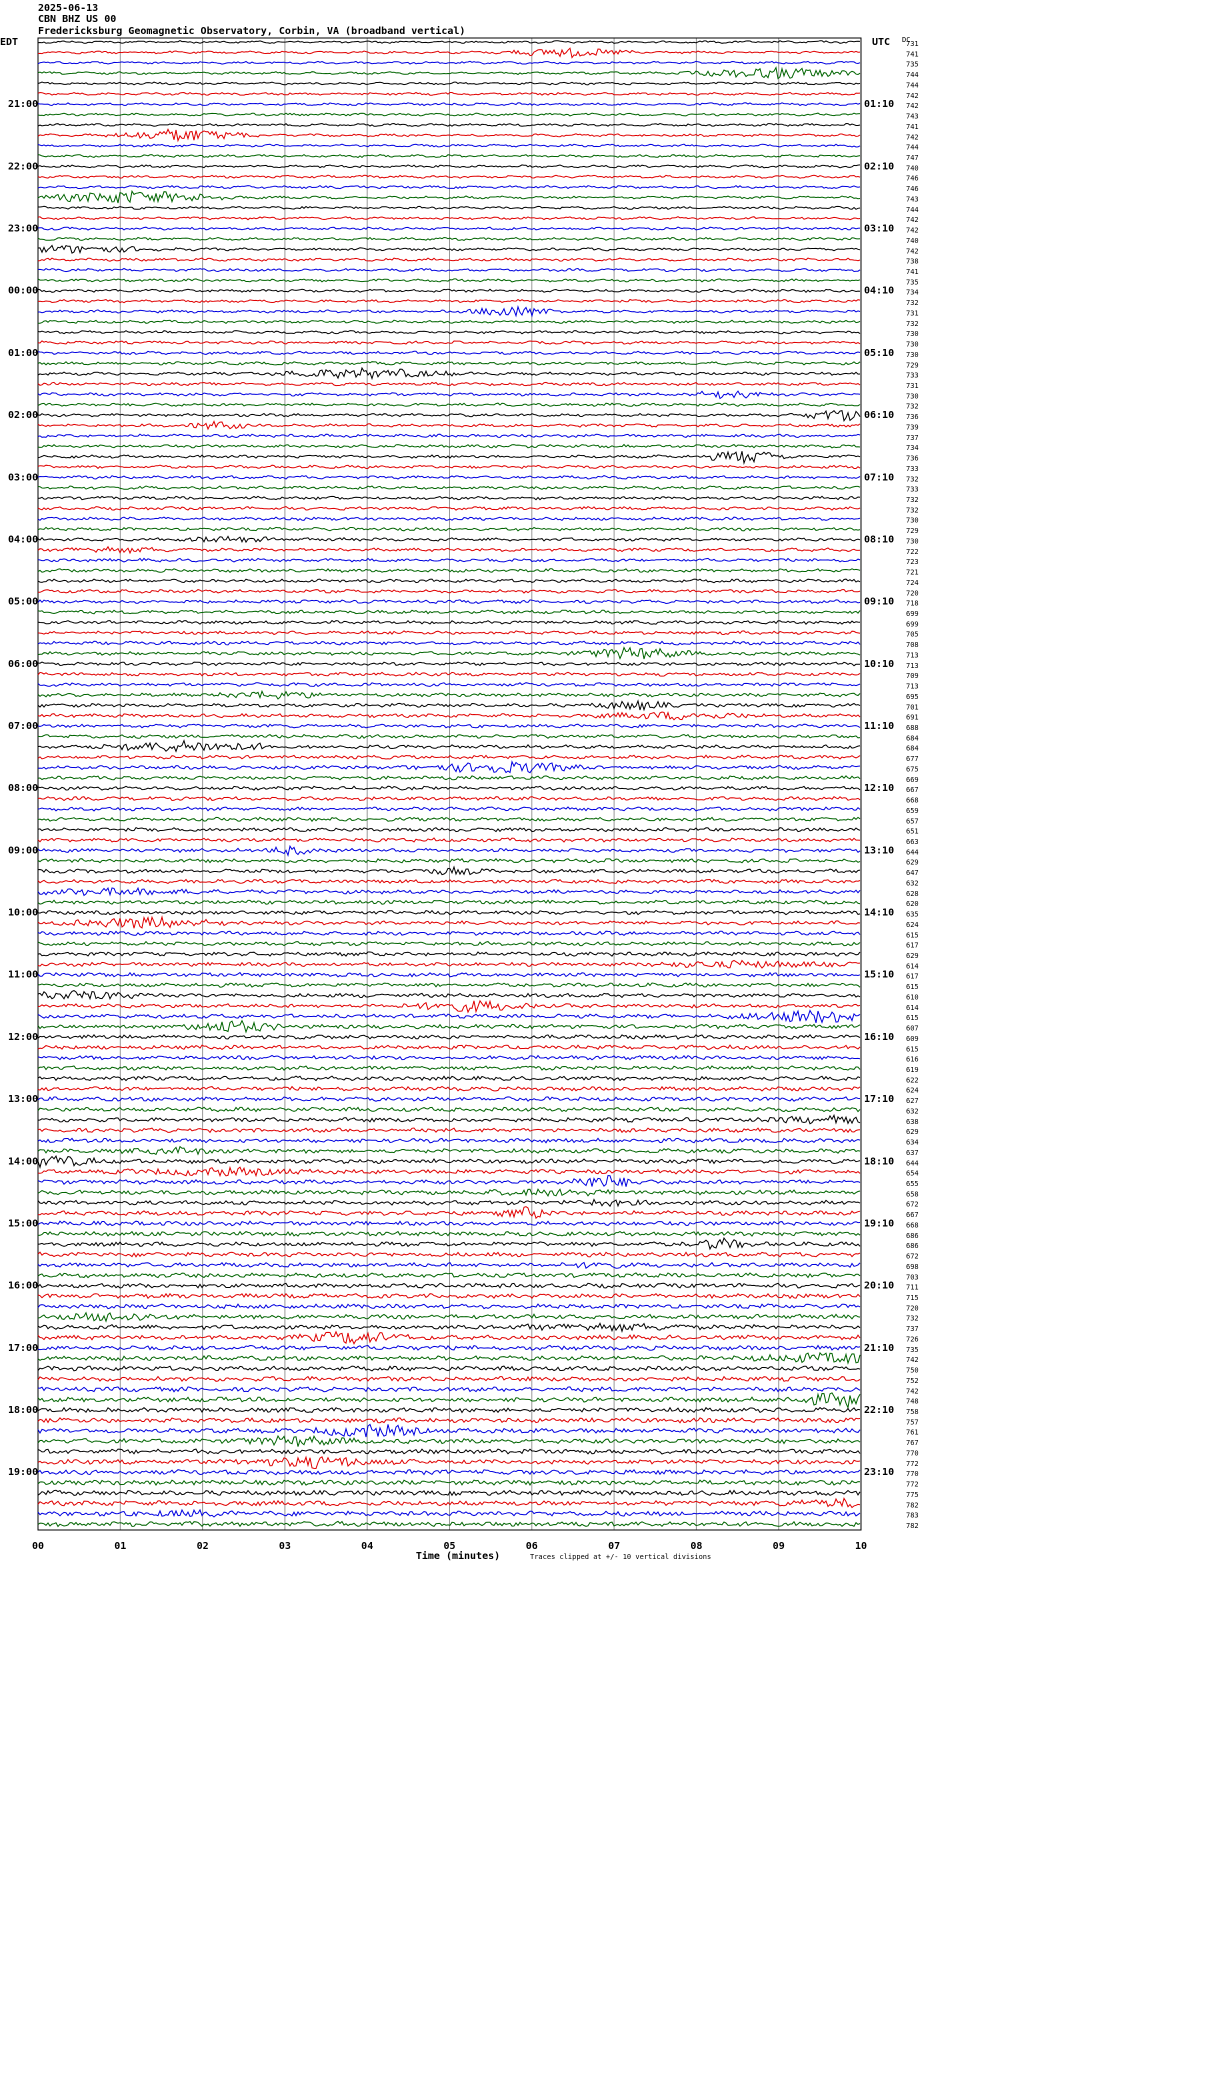 The width and height of the screenshot is (1230, 2094). Describe the element at coordinates (912, 697) in the screenshot. I see `dc-value: 695` at that location.